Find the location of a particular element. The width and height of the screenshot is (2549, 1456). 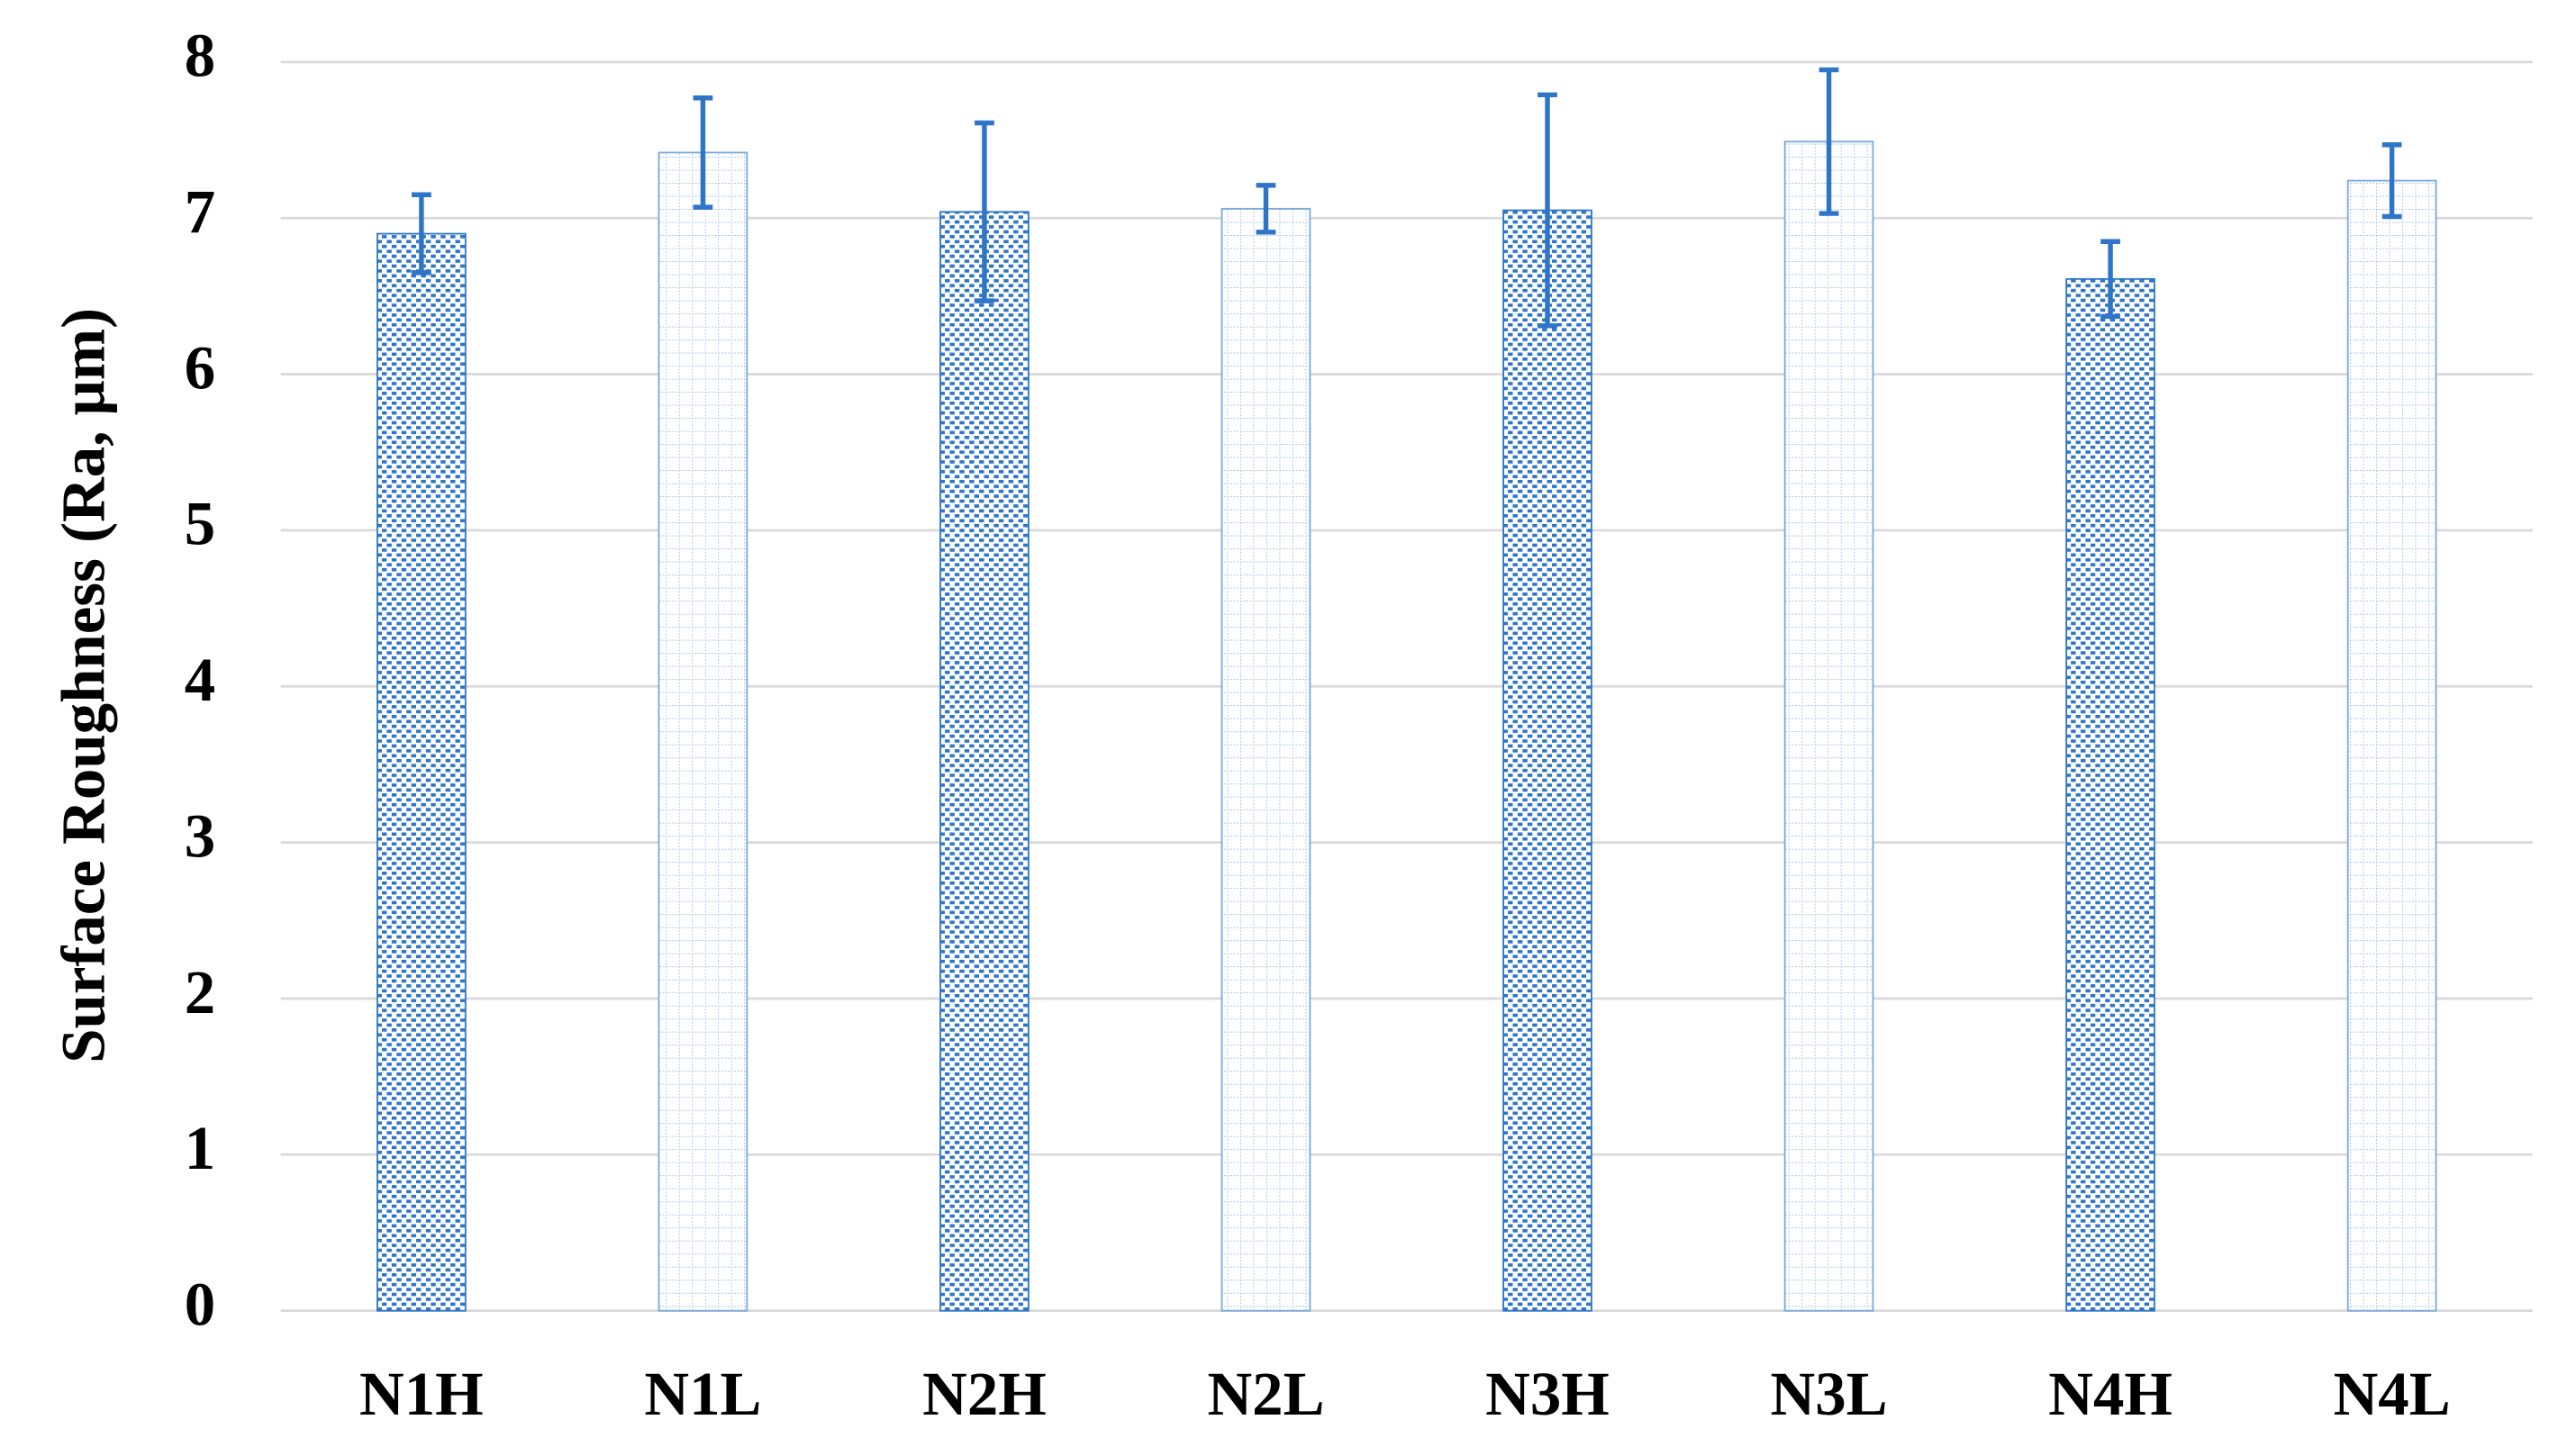

x-tick-label: N4H is located at coordinates (2110, 1394).